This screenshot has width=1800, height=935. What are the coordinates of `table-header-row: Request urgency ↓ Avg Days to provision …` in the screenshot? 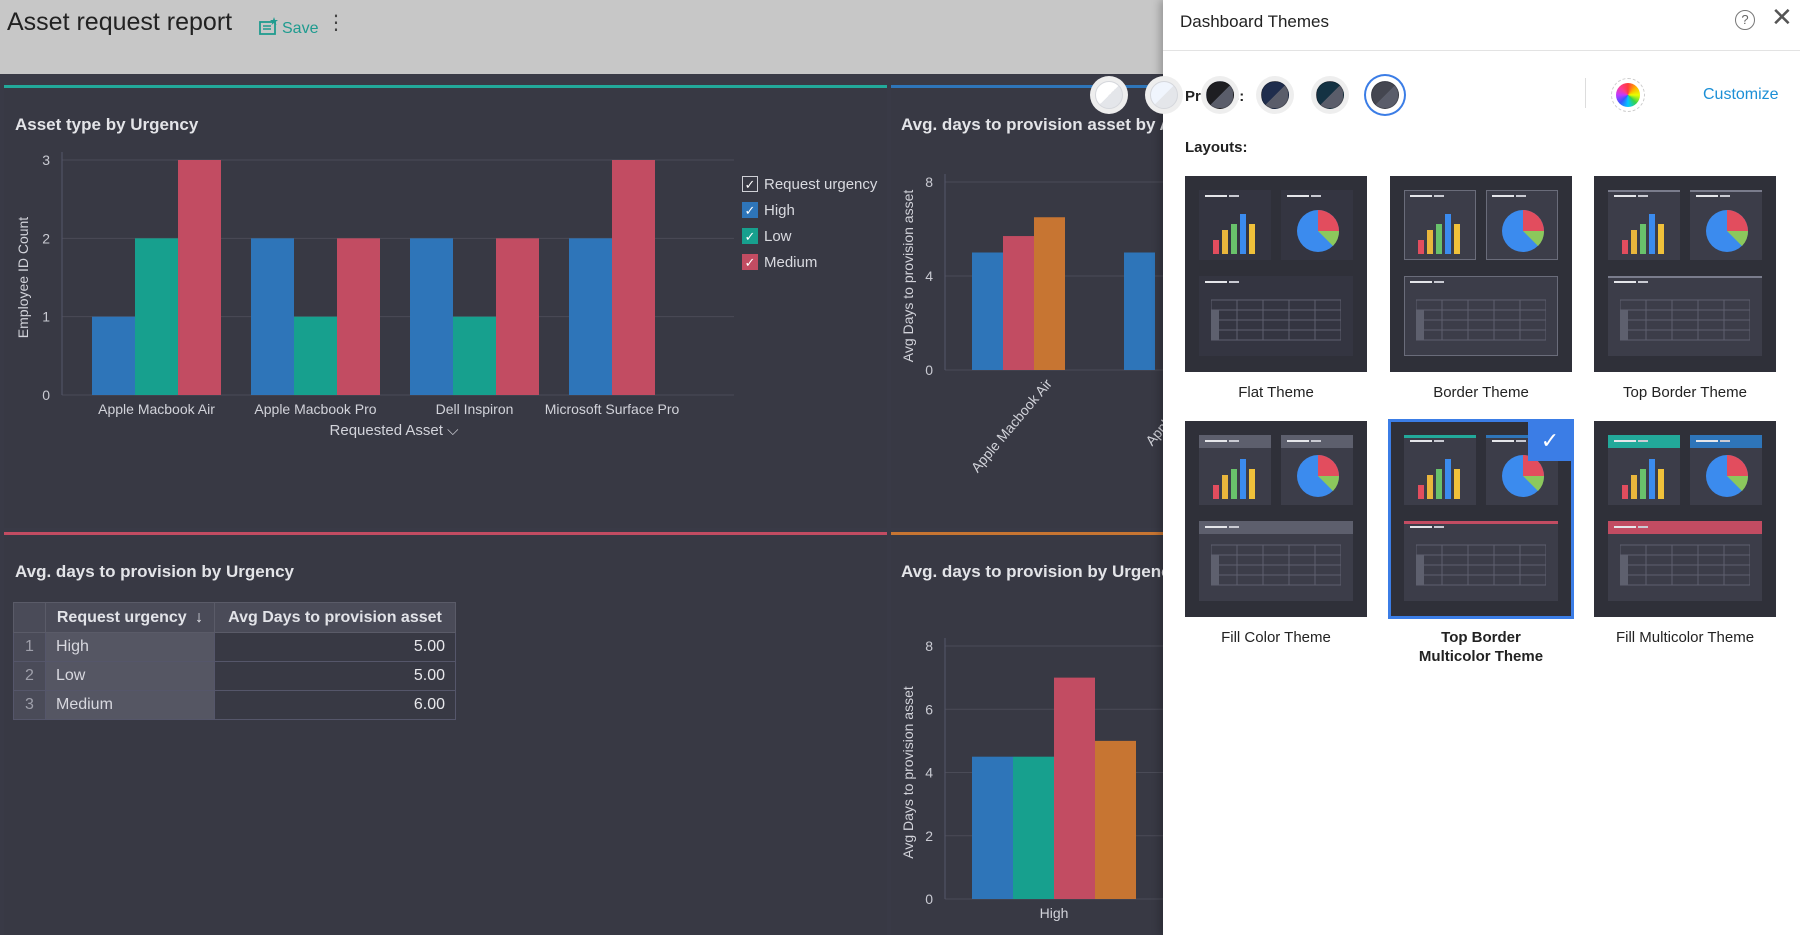 It's located at (234, 617).